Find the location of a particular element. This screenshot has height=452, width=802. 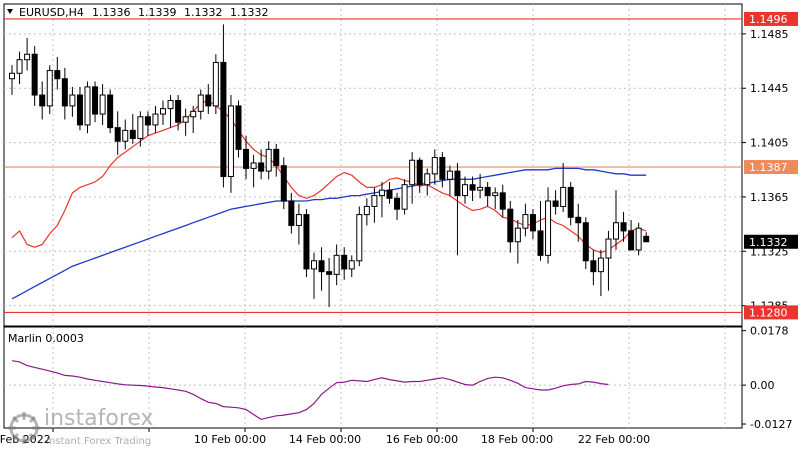

ohlc-low: 1.1332 is located at coordinates (203, 12).